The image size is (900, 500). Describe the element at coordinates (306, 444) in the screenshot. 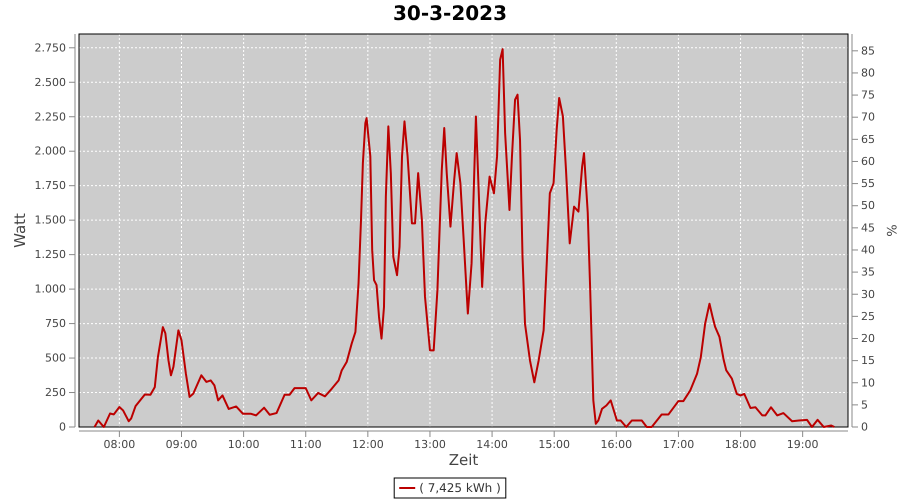

I see `x-tick-label: 11:00` at that location.